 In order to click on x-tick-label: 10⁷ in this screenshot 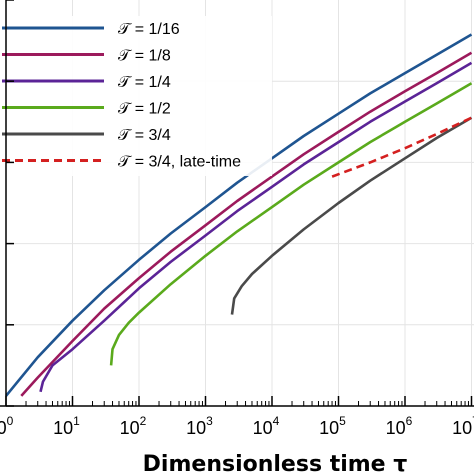, I will do `click(463, 426)`.